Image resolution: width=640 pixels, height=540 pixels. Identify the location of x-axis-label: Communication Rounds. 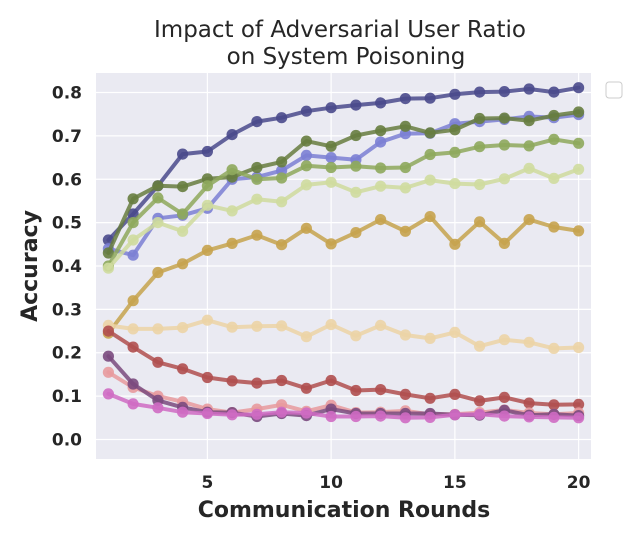
(344, 510).